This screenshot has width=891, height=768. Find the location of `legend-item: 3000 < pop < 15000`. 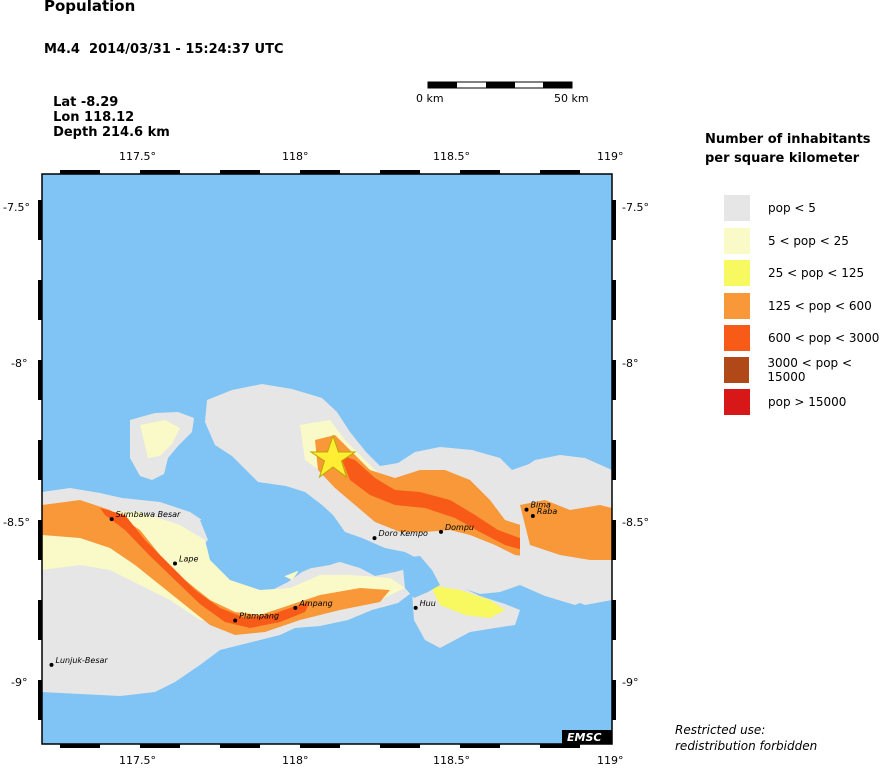

legend-item: 3000 < pop < 15000 is located at coordinates (807, 370).